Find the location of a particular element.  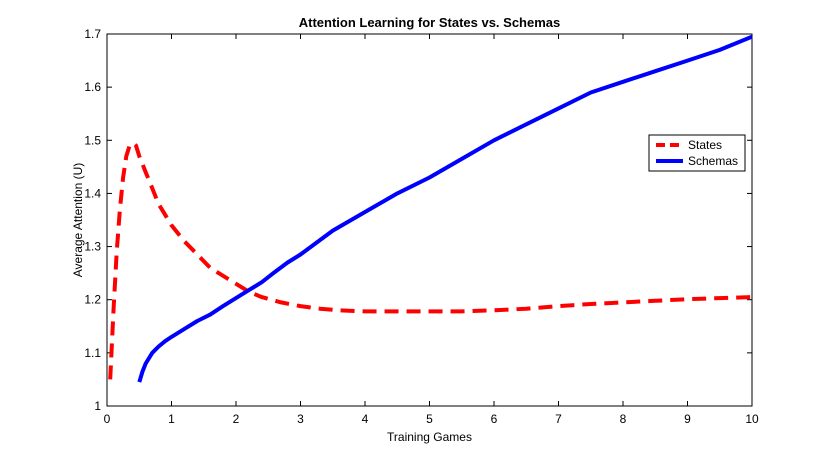

legend: States Schemas is located at coordinates (697, 153).